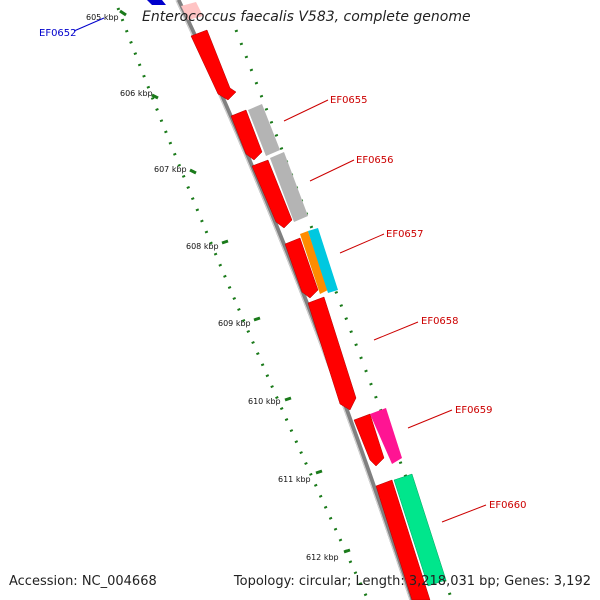  Describe the element at coordinates (170, 169) in the screenshot. I see `kbp-label: 607 kbp` at that location.